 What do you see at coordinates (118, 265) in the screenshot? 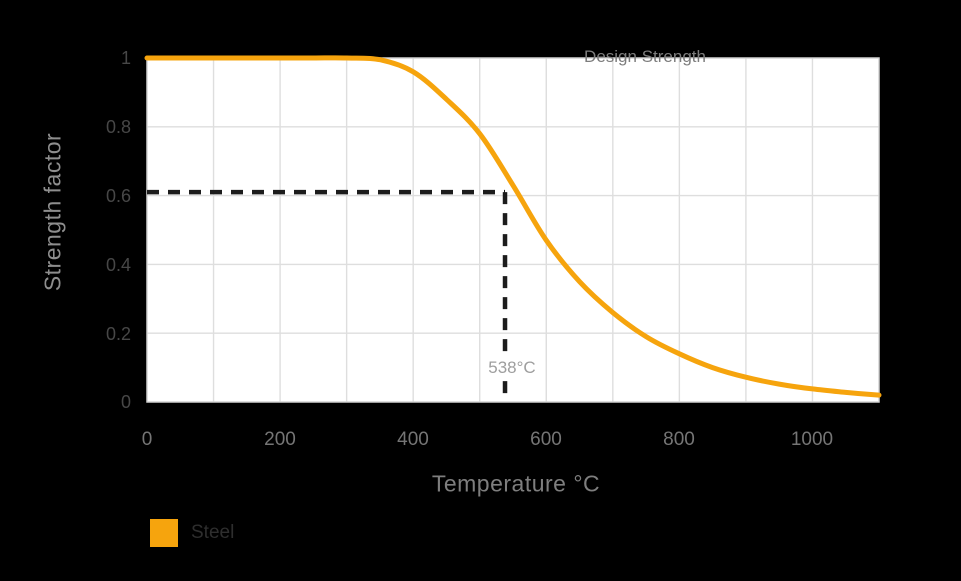
I see `y-tick-label: 0.4` at bounding box center [118, 265].